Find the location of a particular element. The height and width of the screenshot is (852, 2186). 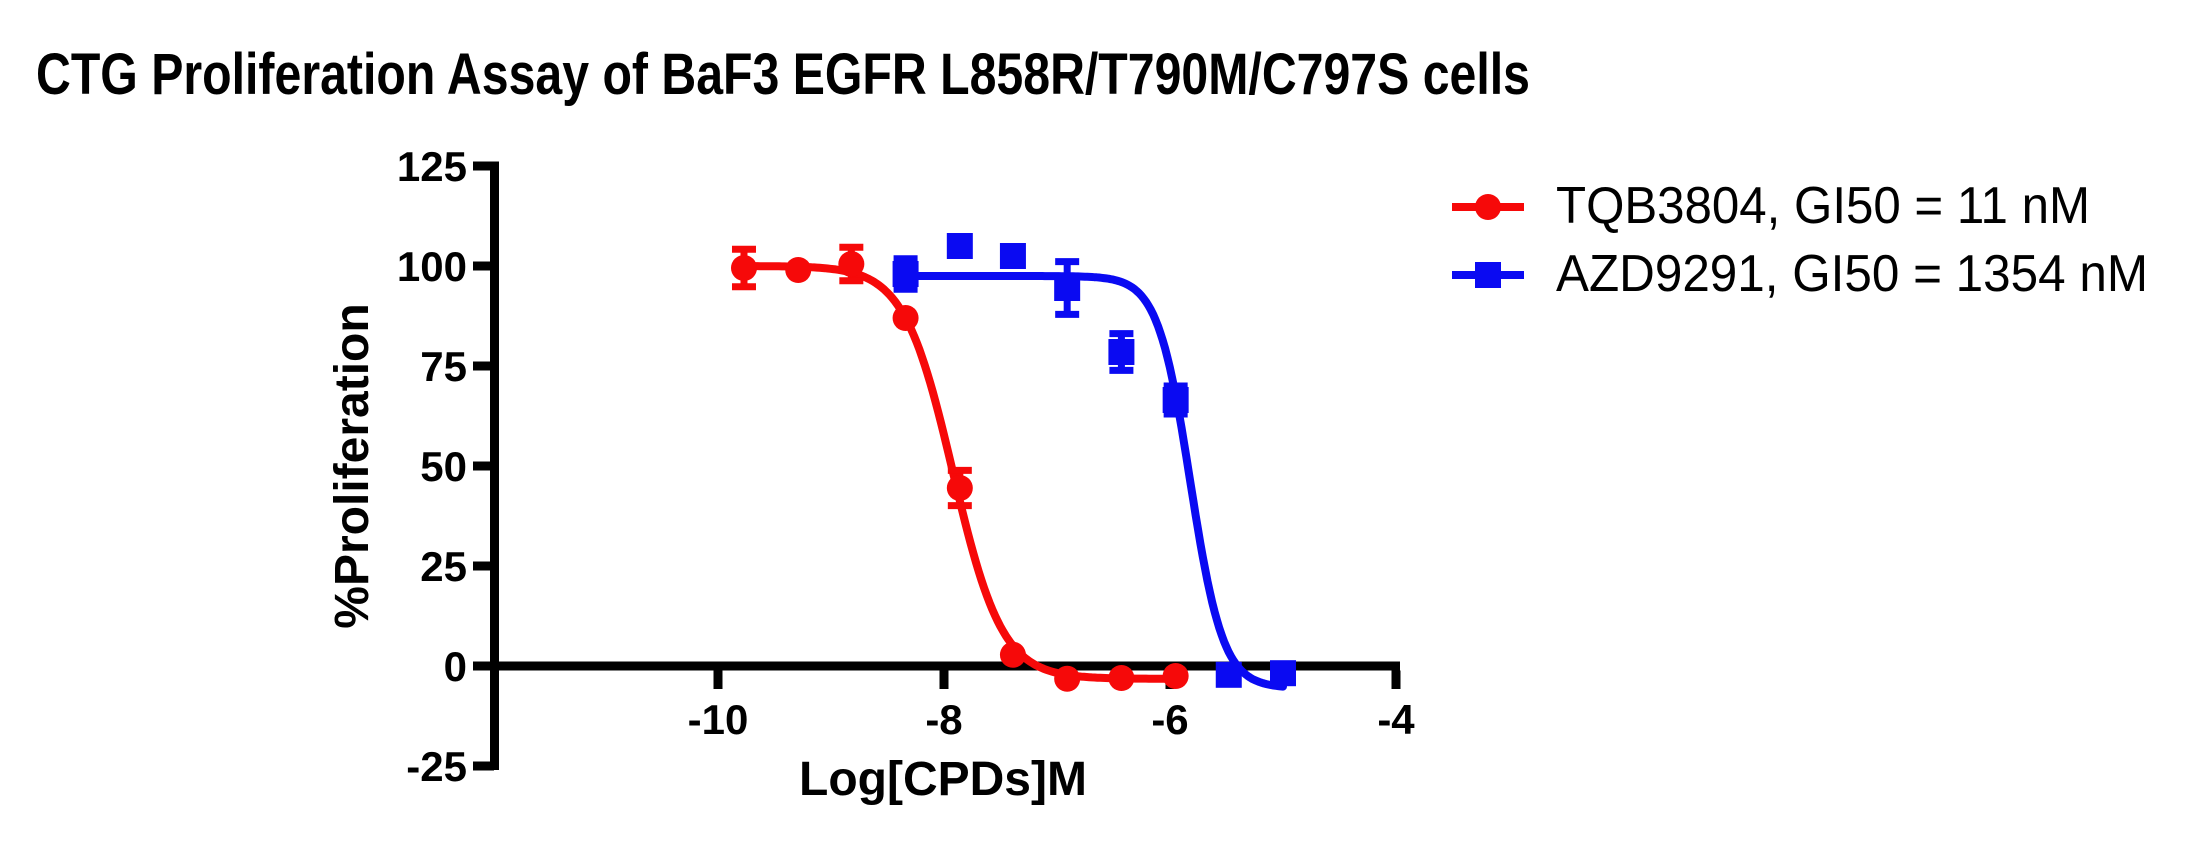

y-axis-tick-label: 75 is located at coordinates (443, 366).